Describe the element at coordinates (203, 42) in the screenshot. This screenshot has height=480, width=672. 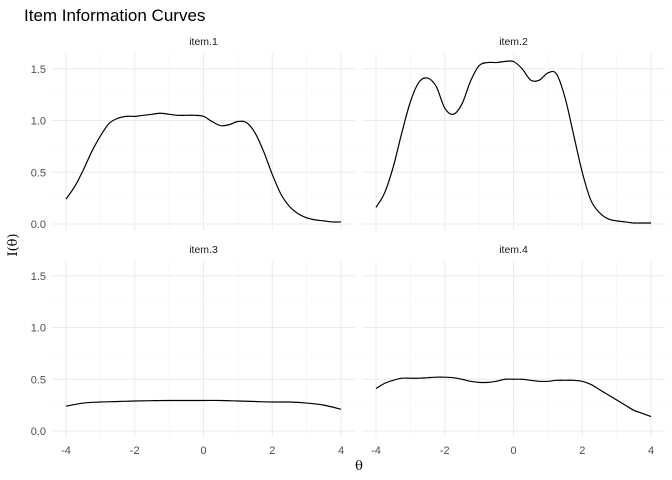
I see `facet-strip-label: item.1` at that location.